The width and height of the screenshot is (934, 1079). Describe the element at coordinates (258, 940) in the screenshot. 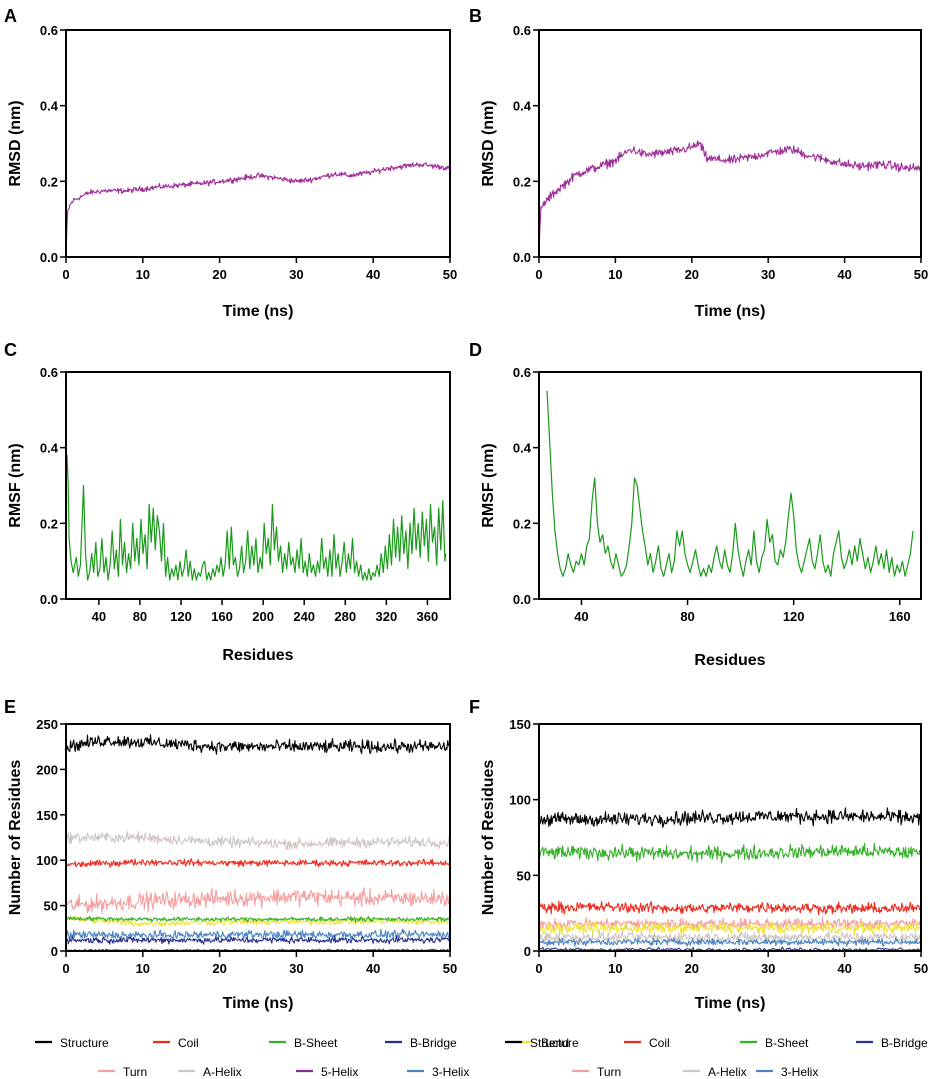

I see `series-line-b-bridge` at that location.